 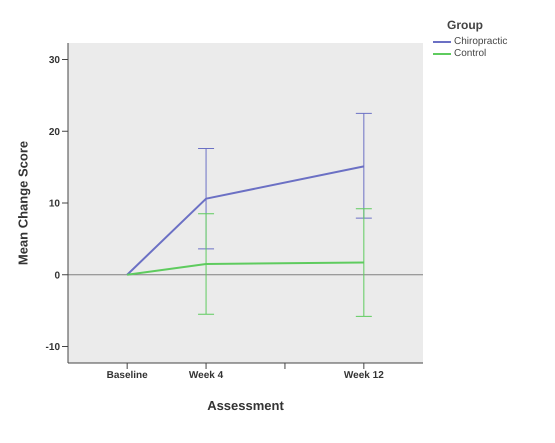 What do you see at coordinates (127, 376) in the screenshot?
I see `x-tick-label: Baseline` at bounding box center [127, 376].